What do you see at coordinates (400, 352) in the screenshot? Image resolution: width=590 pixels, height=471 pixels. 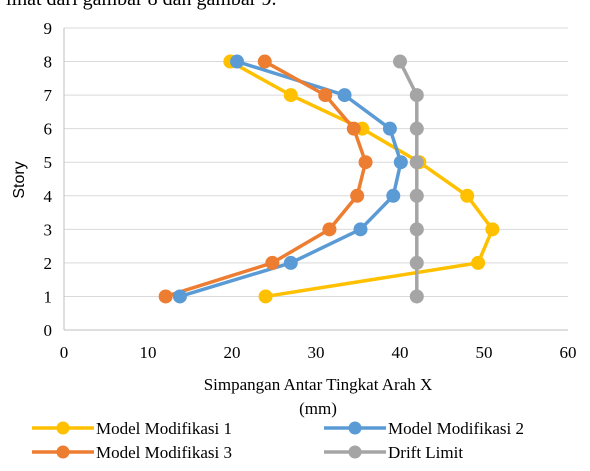 I see `x-tick-label: 40` at bounding box center [400, 352].